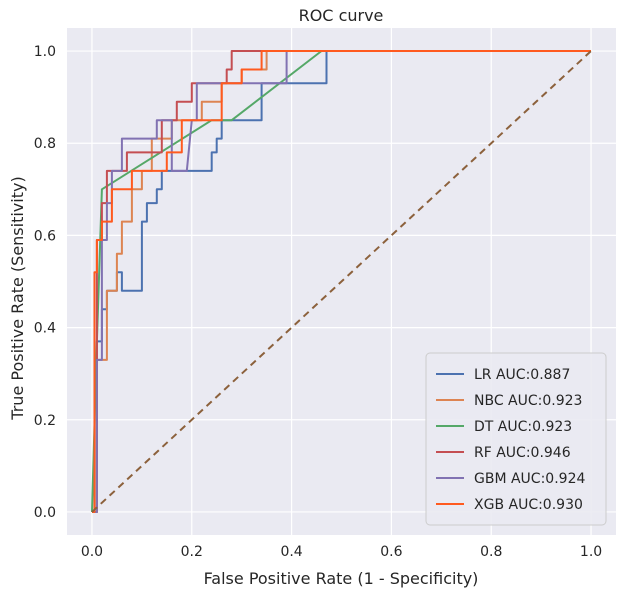 Image resolution: width=624 pixels, height=597 pixels. What do you see at coordinates (391, 552) in the screenshot?
I see `x-tick-label: 0.6` at bounding box center [391, 552].